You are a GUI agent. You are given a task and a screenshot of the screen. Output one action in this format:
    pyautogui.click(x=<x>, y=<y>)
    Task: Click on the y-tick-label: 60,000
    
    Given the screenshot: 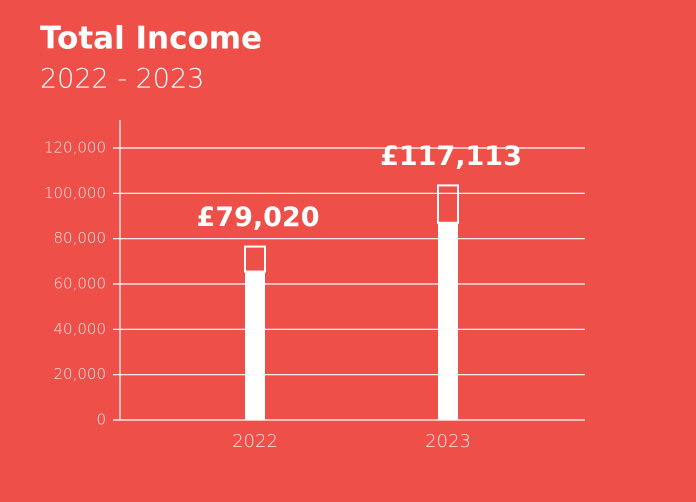 What is the action you would take?
    pyautogui.click(x=80, y=284)
    